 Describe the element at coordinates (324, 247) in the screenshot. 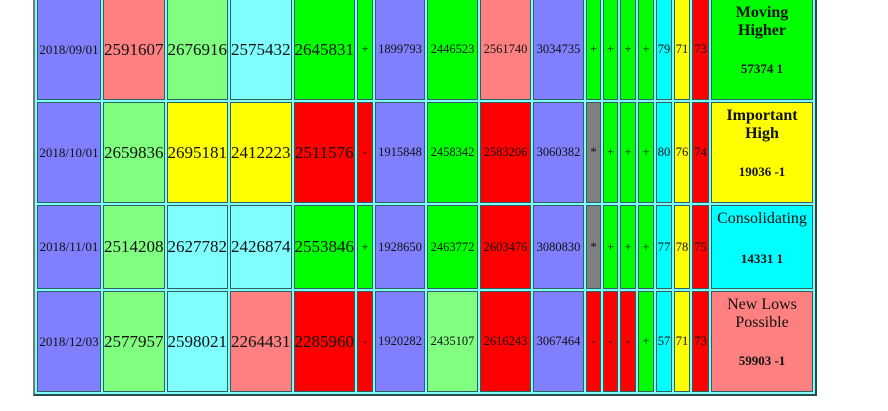

I see `value-4-cell: 2553846` at that location.